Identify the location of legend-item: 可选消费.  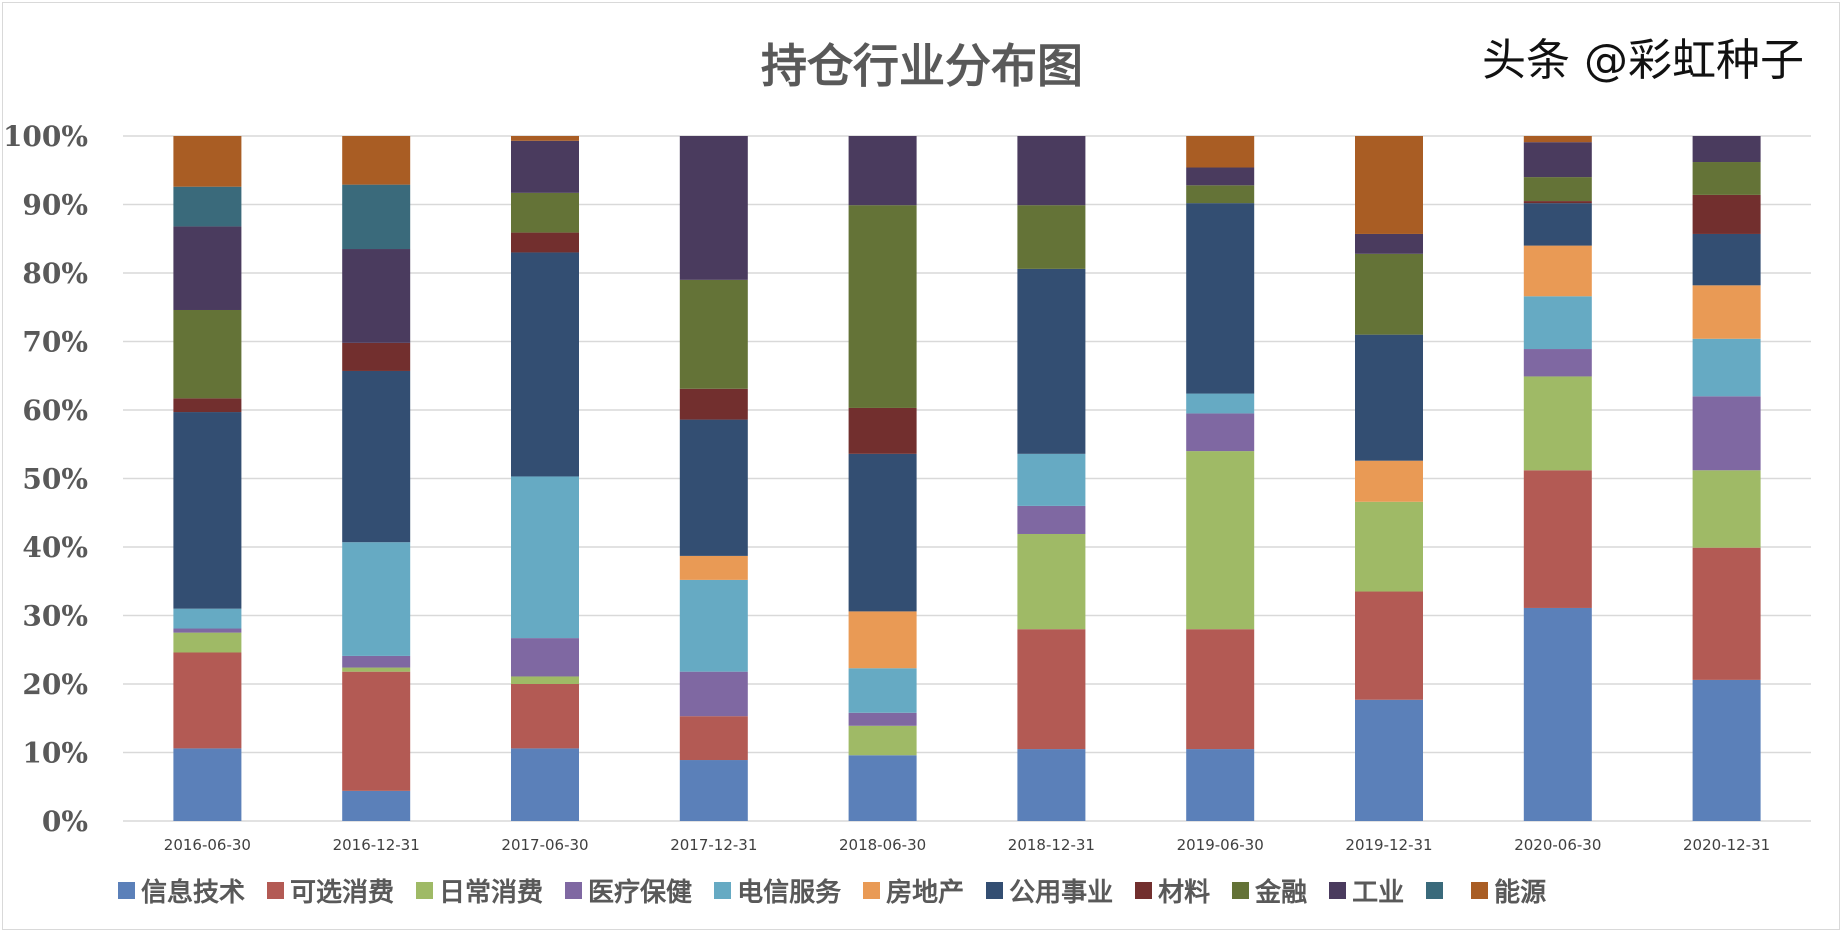
(330, 890).